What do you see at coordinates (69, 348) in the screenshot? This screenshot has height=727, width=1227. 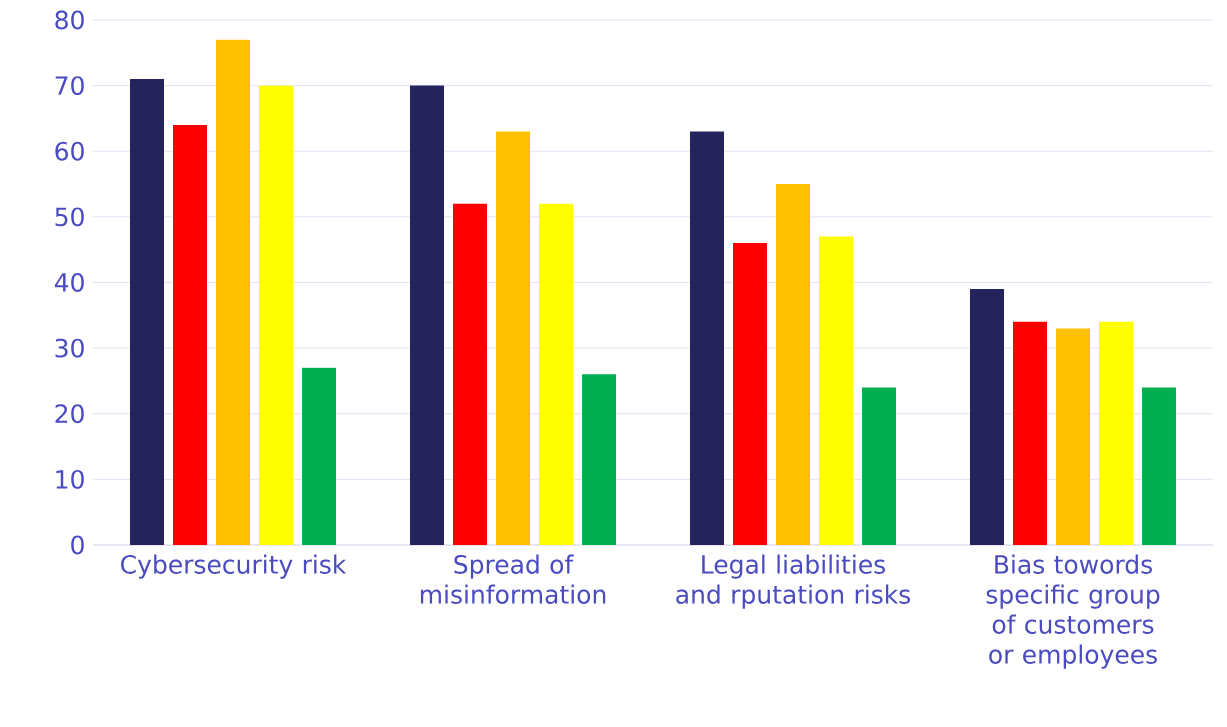 I see `y-tick-label: 30` at bounding box center [69, 348].